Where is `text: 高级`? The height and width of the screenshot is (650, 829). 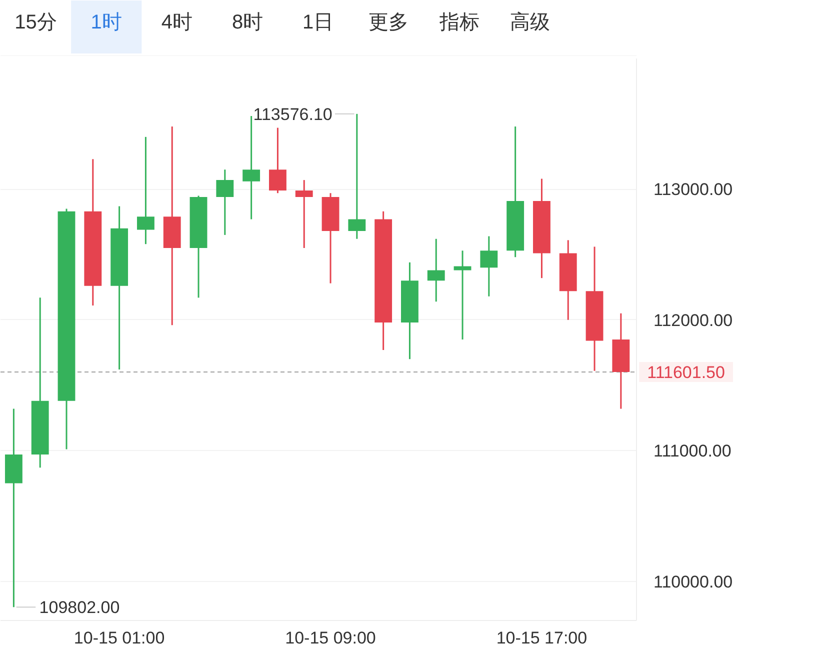
text: 高级 is located at coordinates (530, 22).